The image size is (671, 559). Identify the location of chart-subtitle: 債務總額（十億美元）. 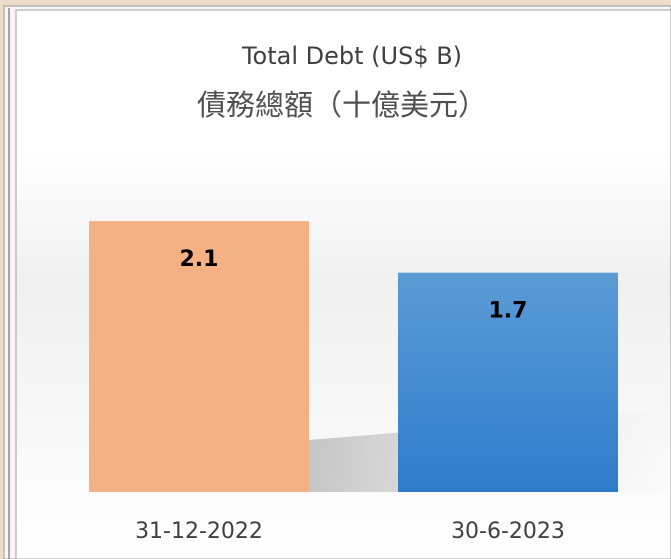
(342, 105).